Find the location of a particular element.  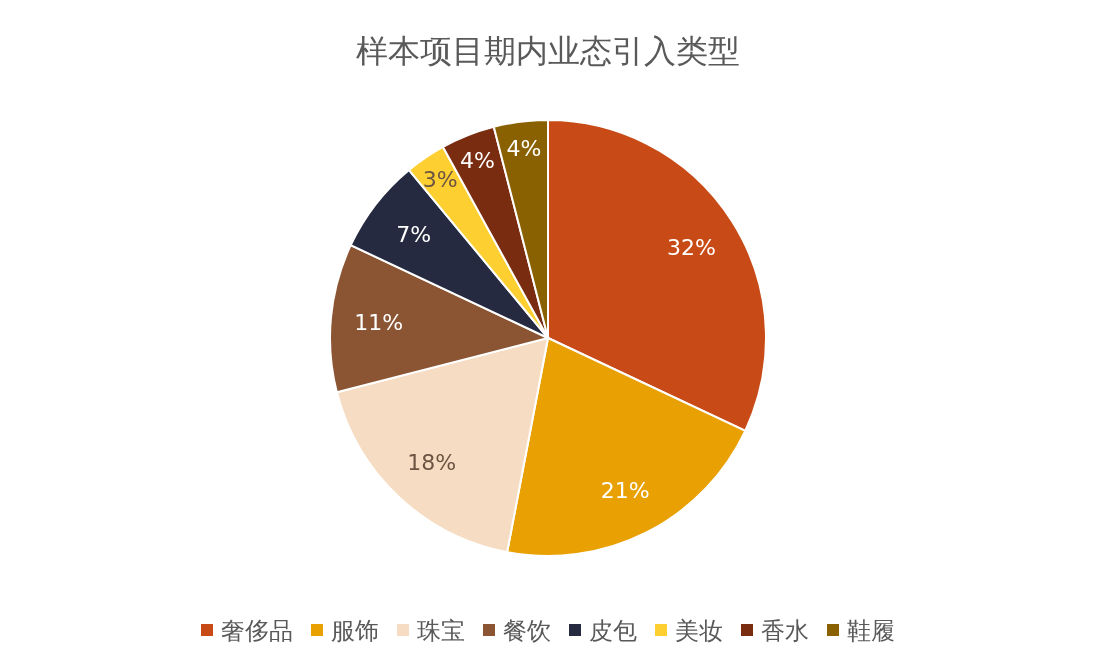

legend-label: 鞋履 is located at coordinates (871, 631).